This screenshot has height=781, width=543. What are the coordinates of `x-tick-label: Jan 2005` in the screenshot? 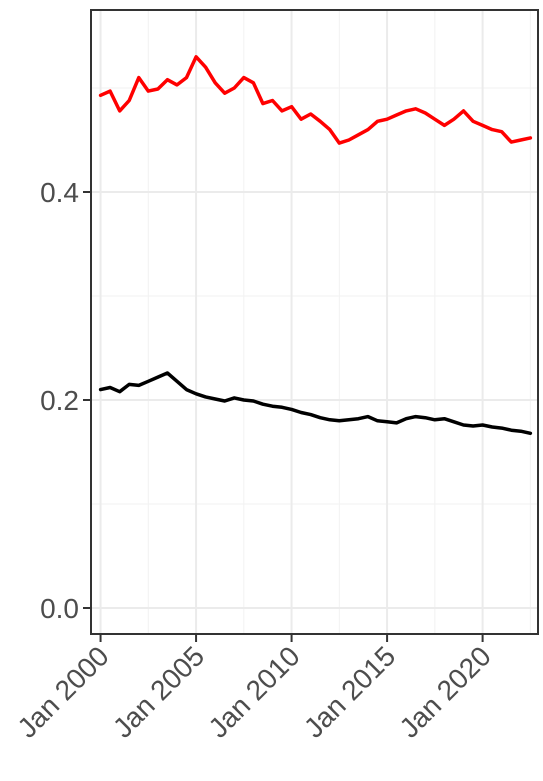 It's located at (158, 691).